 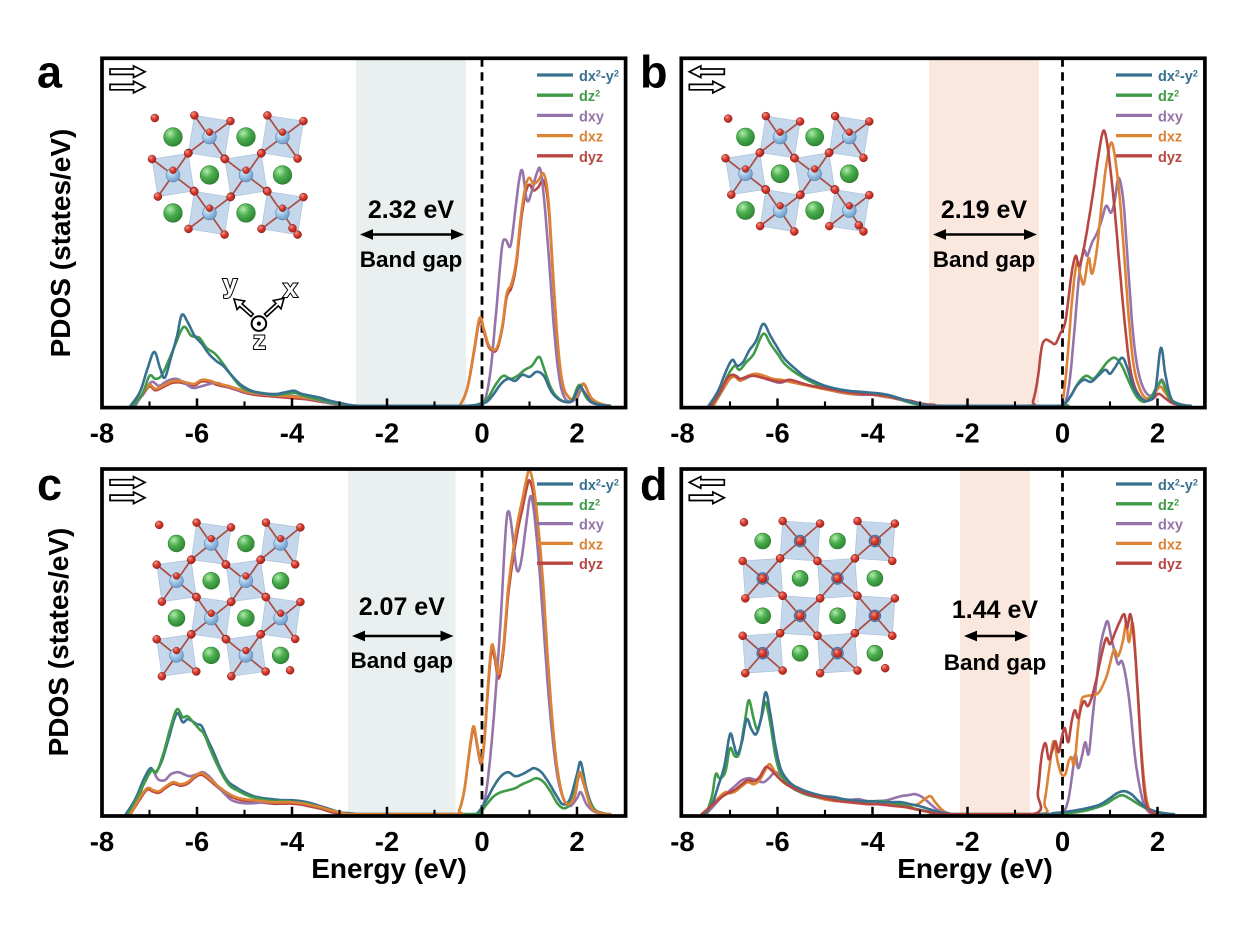 I want to click on svg-text: a, so click(x=50, y=72).